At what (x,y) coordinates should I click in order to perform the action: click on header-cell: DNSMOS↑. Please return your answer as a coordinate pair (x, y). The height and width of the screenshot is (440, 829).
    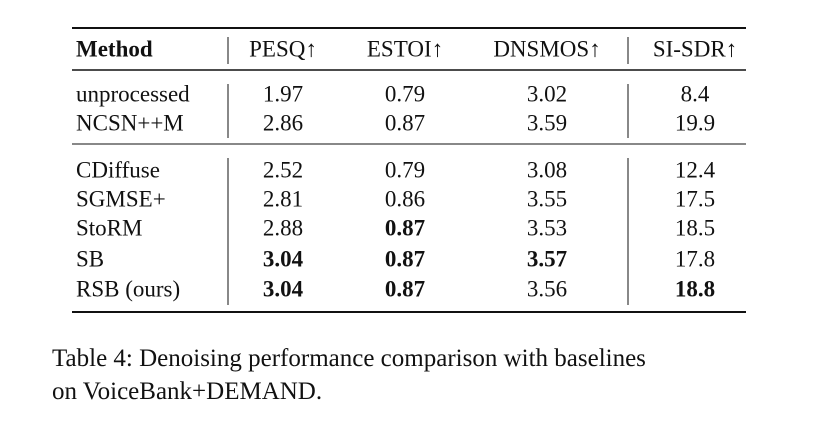
    Looking at the image, I should click on (546, 48).